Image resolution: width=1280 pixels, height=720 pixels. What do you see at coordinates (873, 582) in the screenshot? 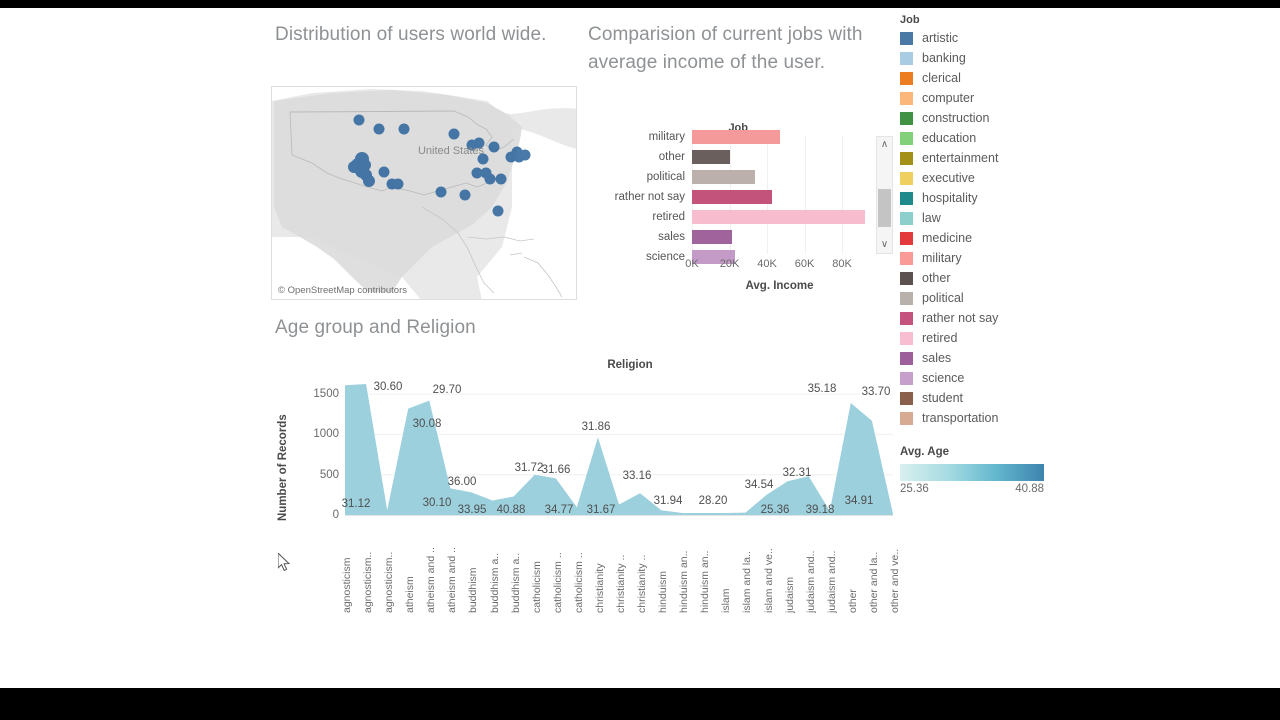
I see `area-x-tick-label: other and la..` at bounding box center [873, 582].